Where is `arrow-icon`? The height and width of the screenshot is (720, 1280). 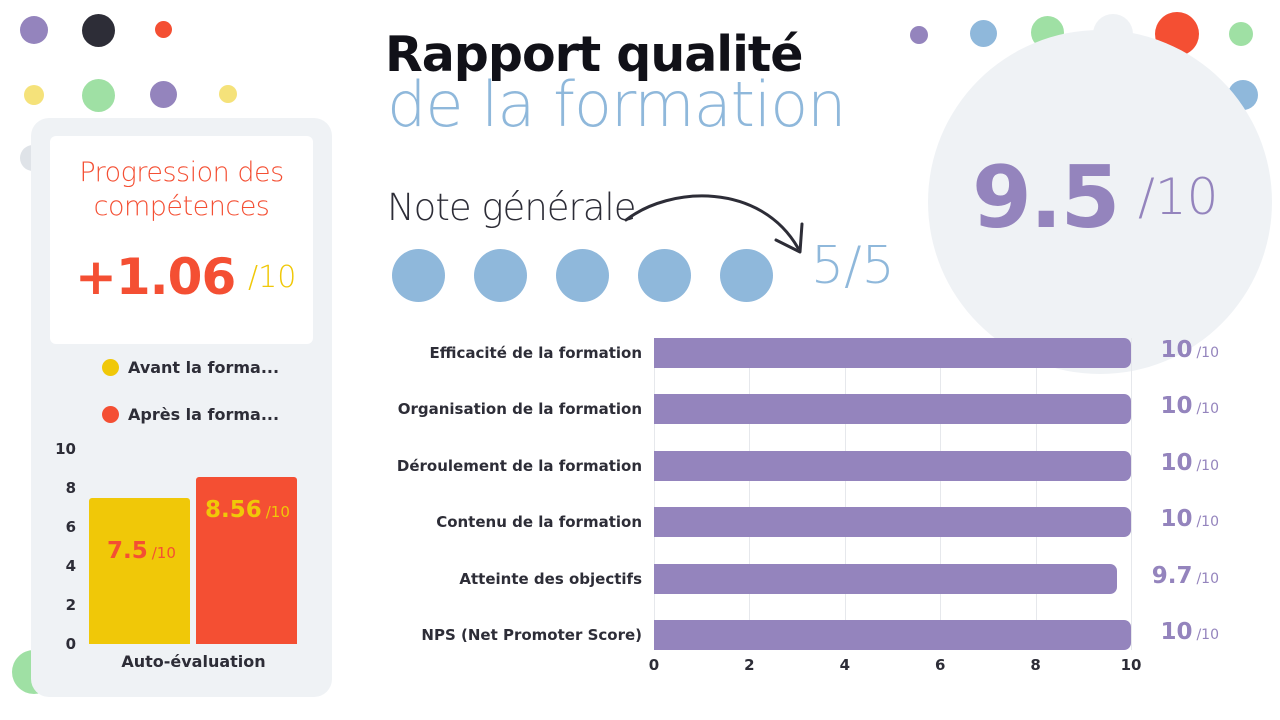 arrow-icon is located at coordinates (714, 224).